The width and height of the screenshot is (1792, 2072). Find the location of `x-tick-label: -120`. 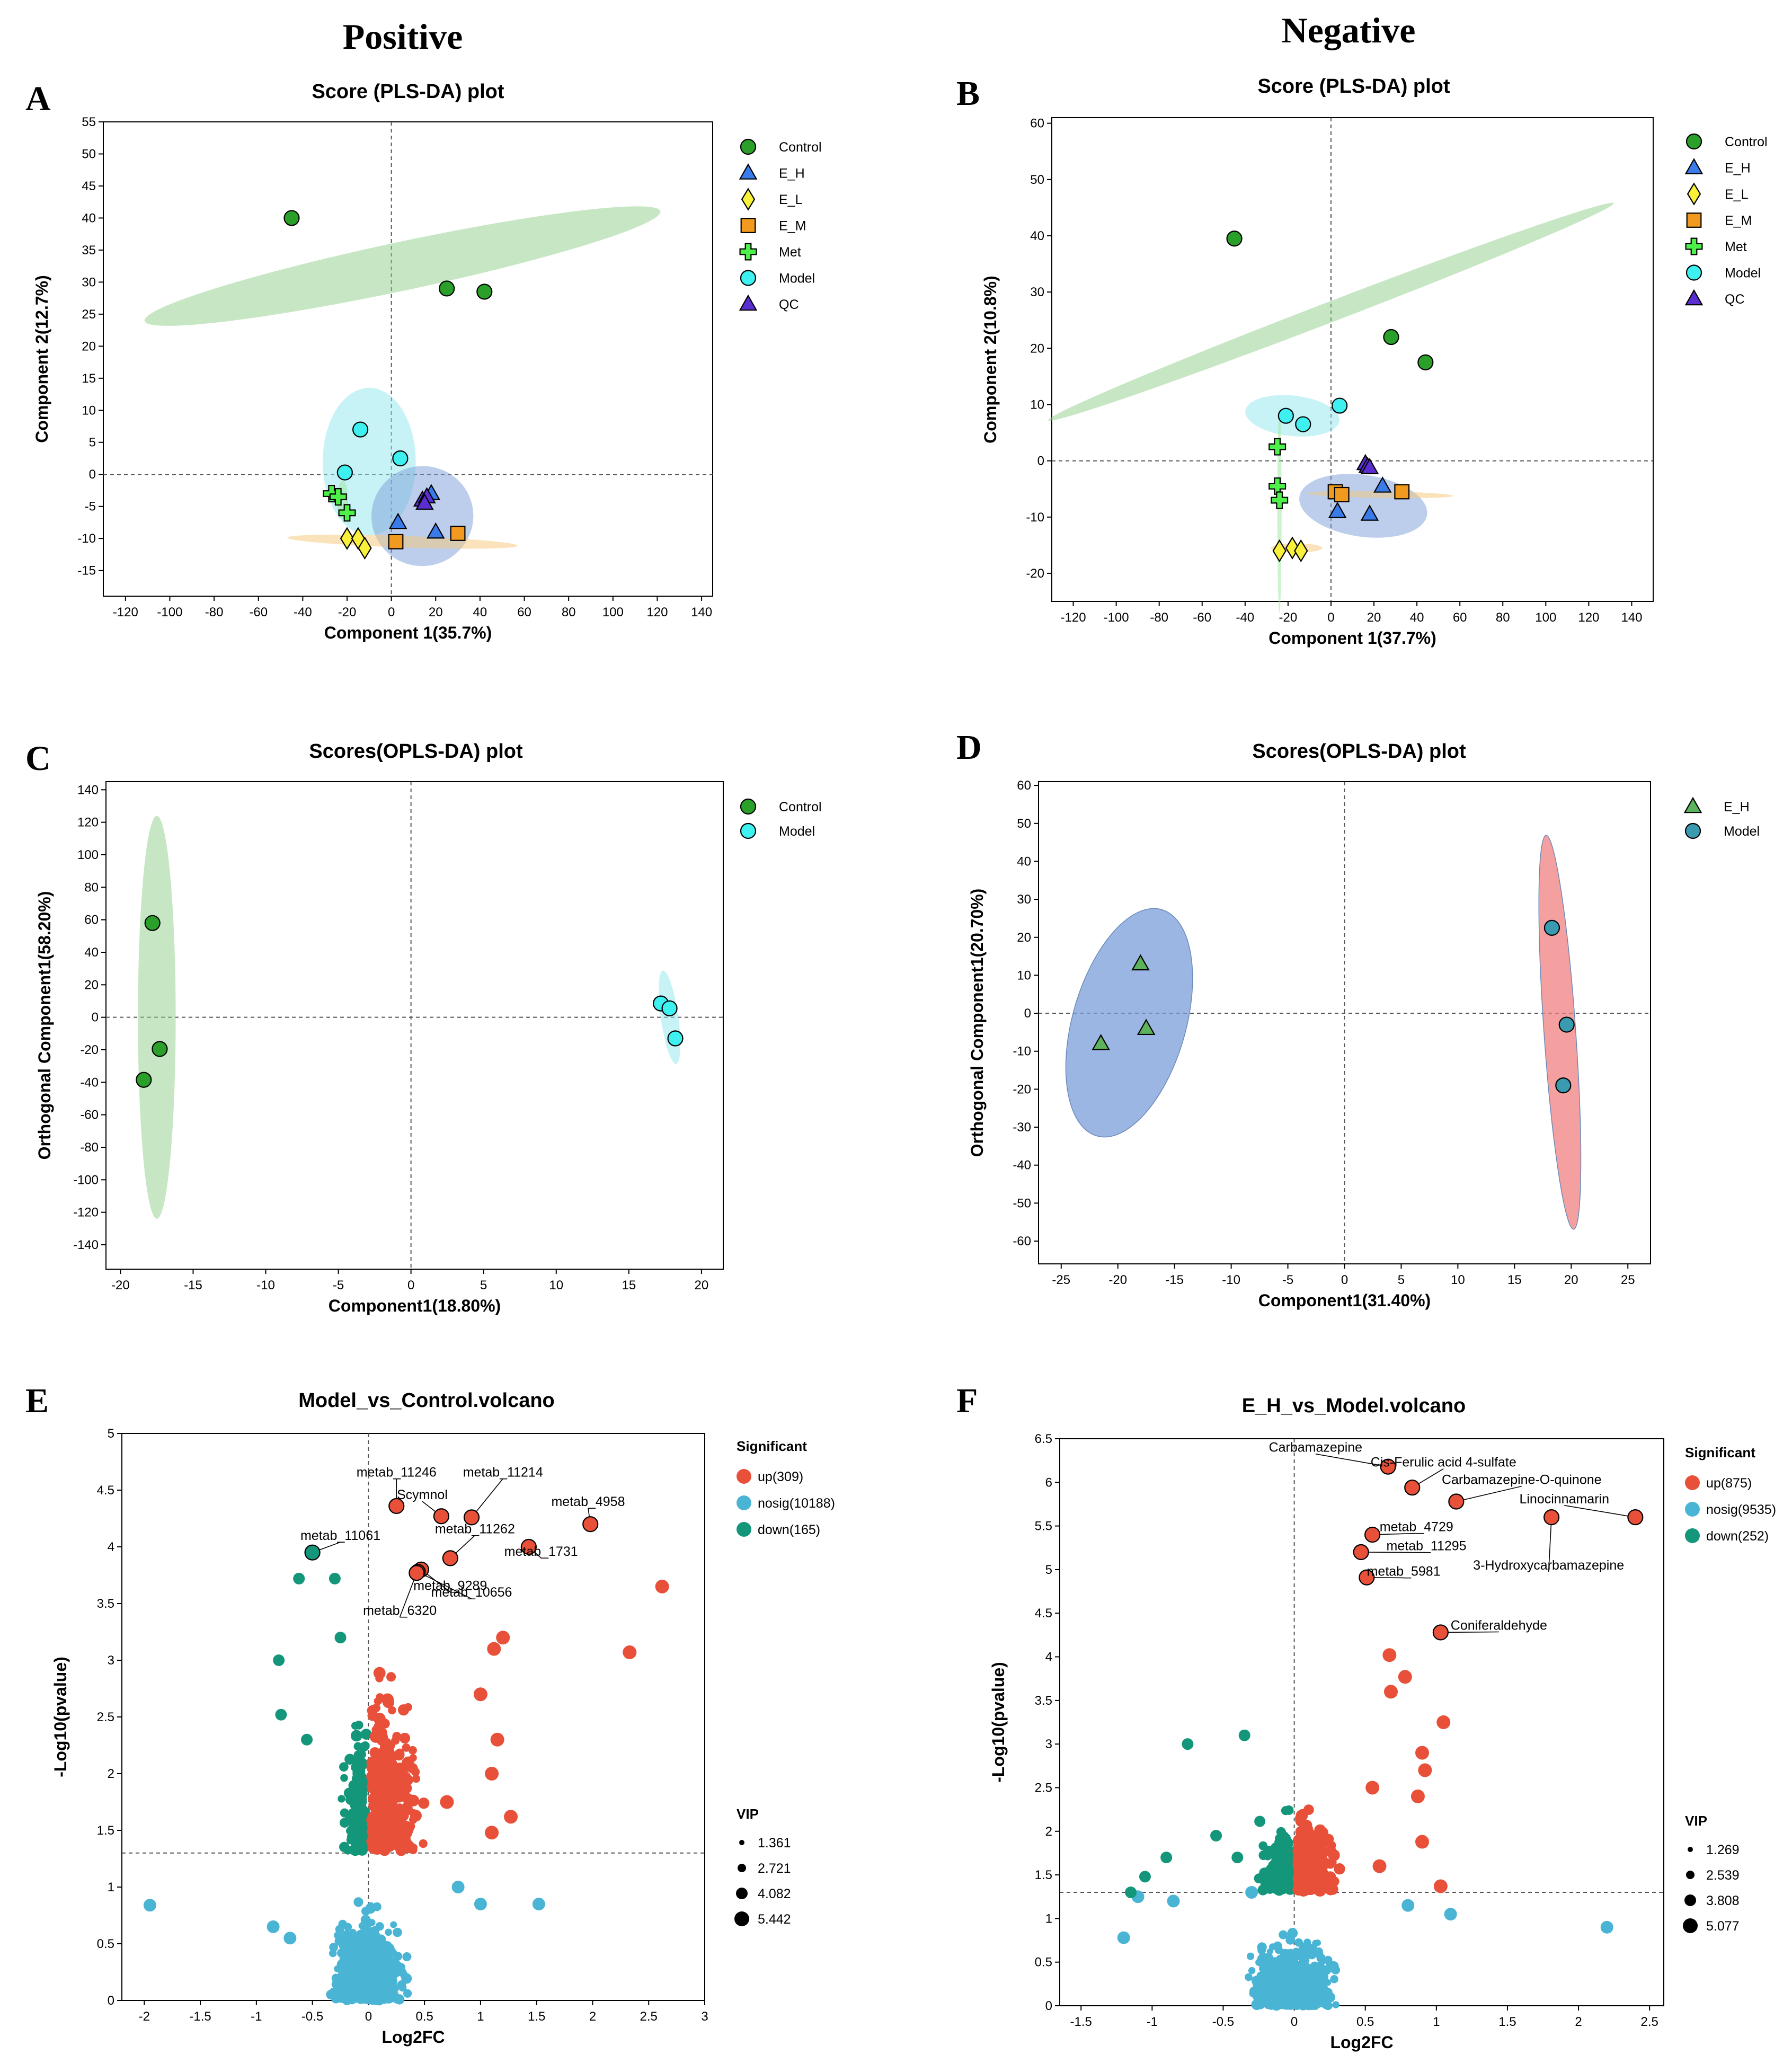

x-tick-label: -120 is located at coordinates (1074, 617).